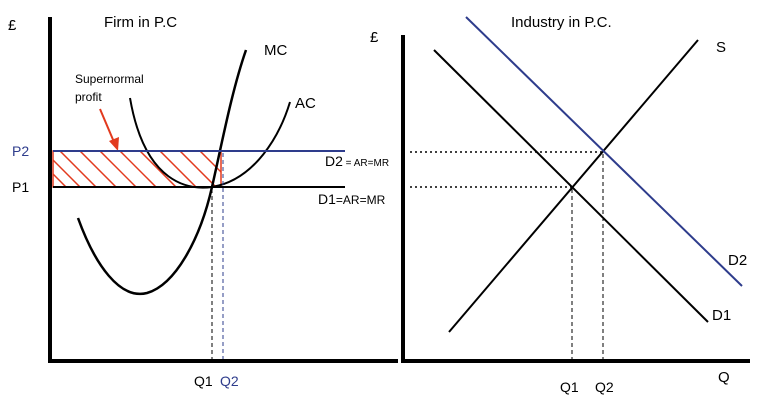 This screenshot has height=403, width=760. What do you see at coordinates (109, 79) in the screenshot?
I see `supernormal-label-line1: Supernormal` at bounding box center [109, 79].